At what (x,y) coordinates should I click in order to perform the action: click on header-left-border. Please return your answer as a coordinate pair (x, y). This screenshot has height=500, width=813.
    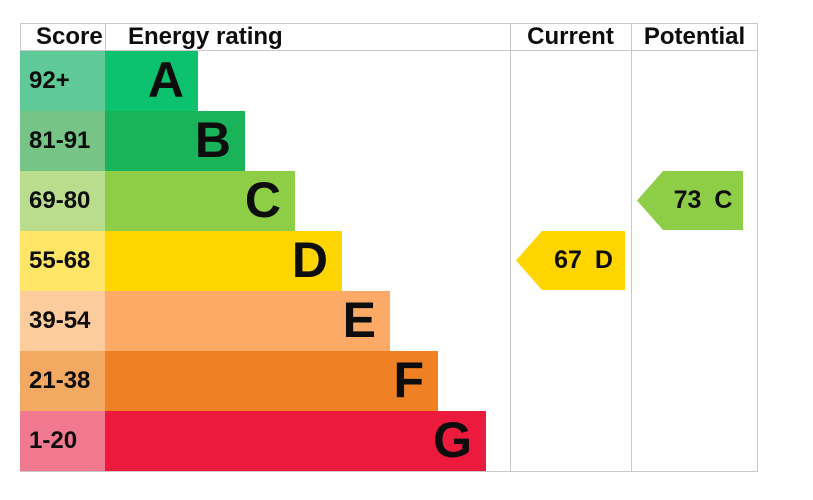
    Looking at the image, I should click on (20, 37).